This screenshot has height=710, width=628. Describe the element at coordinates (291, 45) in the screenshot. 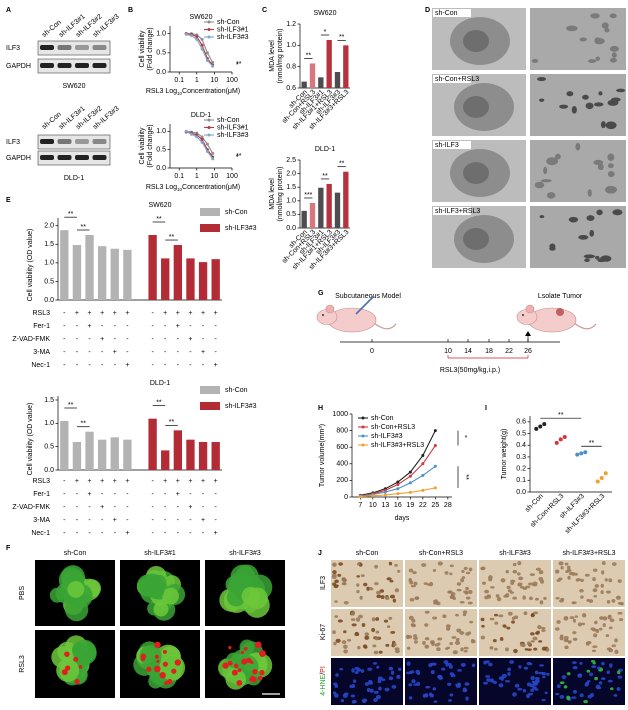

I see `y-tick-label: 1.0` at that location.